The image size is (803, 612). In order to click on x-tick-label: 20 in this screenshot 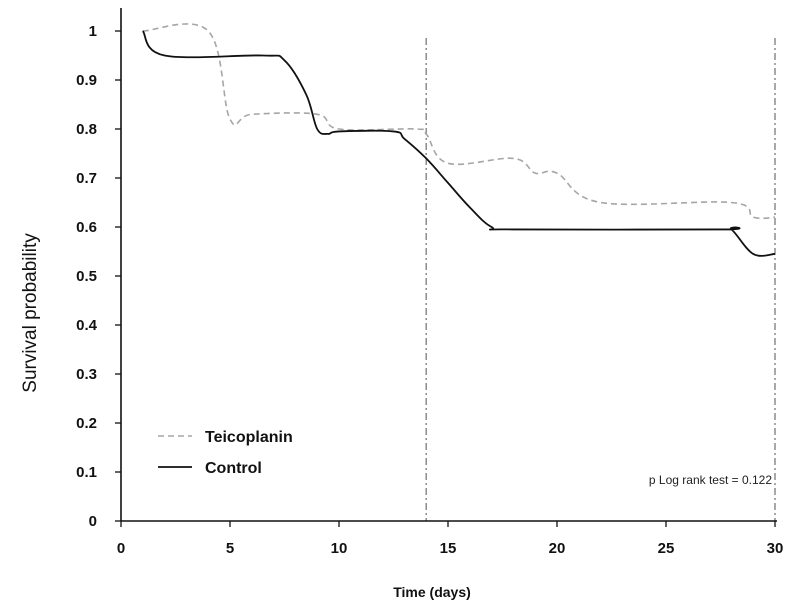, I will do `click(557, 548)`.